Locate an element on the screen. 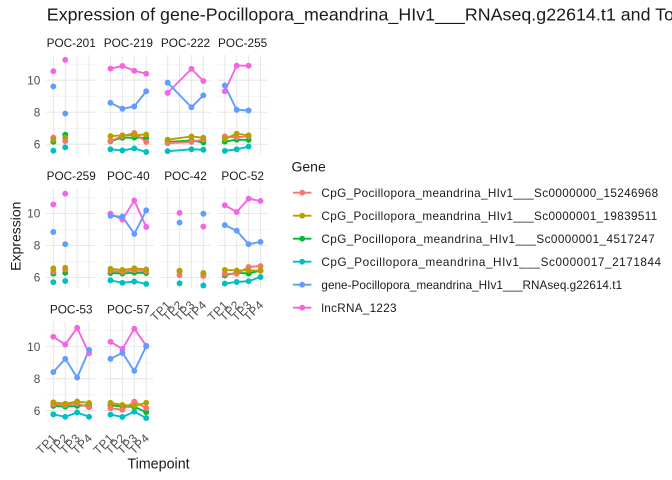 The height and width of the screenshot is (480, 672). svg-text: POC-40 is located at coordinates (128, 176).